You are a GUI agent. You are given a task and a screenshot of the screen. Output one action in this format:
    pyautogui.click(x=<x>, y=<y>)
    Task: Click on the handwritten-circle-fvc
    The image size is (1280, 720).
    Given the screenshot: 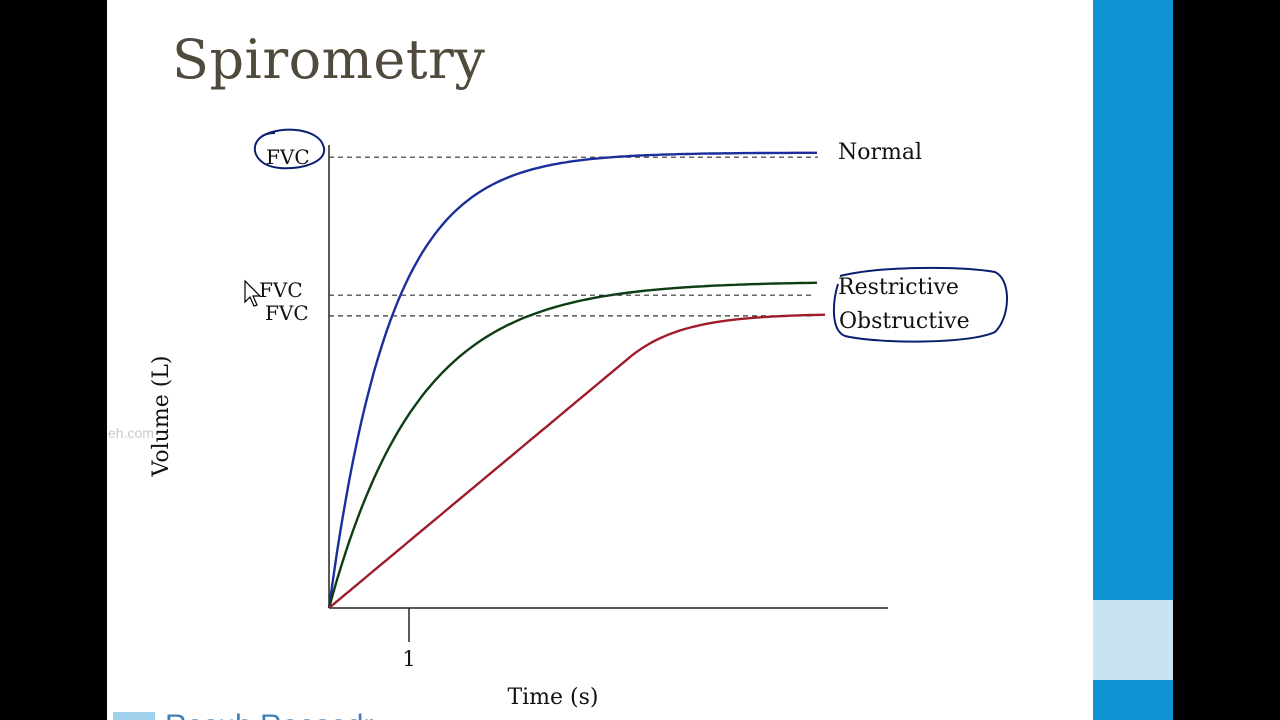 What is the action you would take?
    pyautogui.click(x=289, y=149)
    